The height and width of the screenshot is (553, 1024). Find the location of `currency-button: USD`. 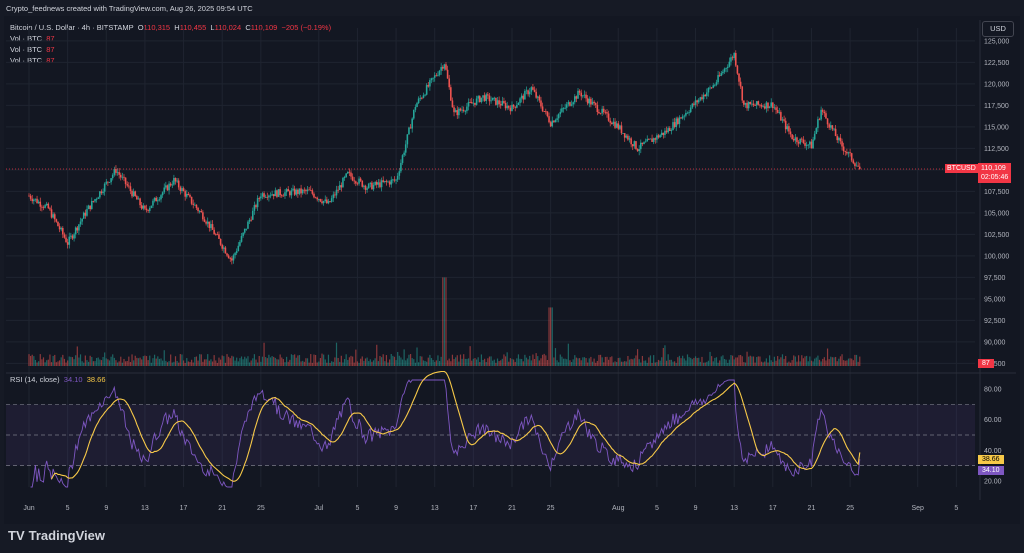

currency-button: USD is located at coordinates (998, 29).